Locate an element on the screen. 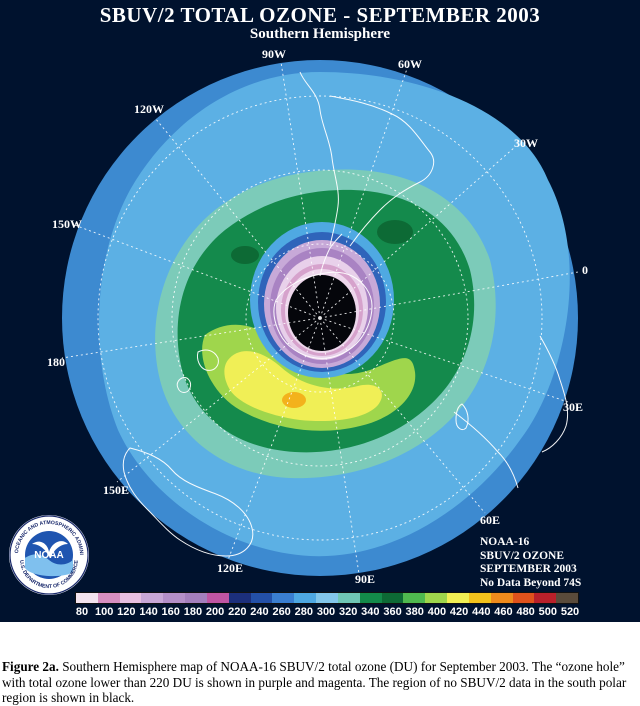 The image size is (640, 706). longitude-label-150e: 150E is located at coordinates (116, 490).